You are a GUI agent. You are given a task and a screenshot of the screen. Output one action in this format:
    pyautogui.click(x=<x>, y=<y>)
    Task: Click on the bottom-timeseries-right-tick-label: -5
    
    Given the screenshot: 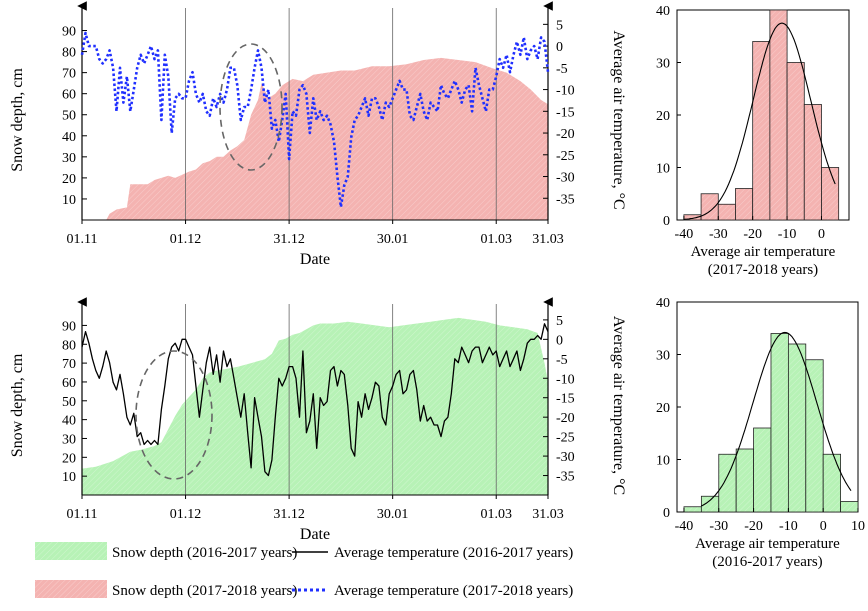 What is the action you would take?
    pyautogui.click(x=562, y=360)
    